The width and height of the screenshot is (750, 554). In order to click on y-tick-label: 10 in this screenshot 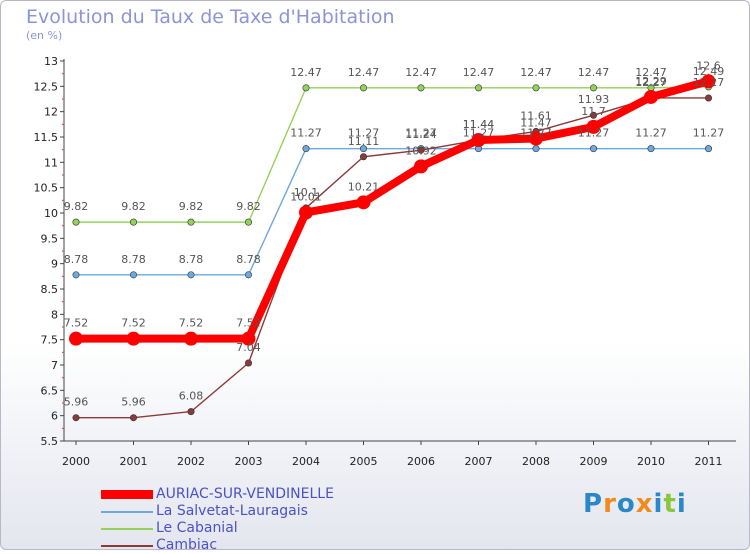, I will do `click(51, 213)`.